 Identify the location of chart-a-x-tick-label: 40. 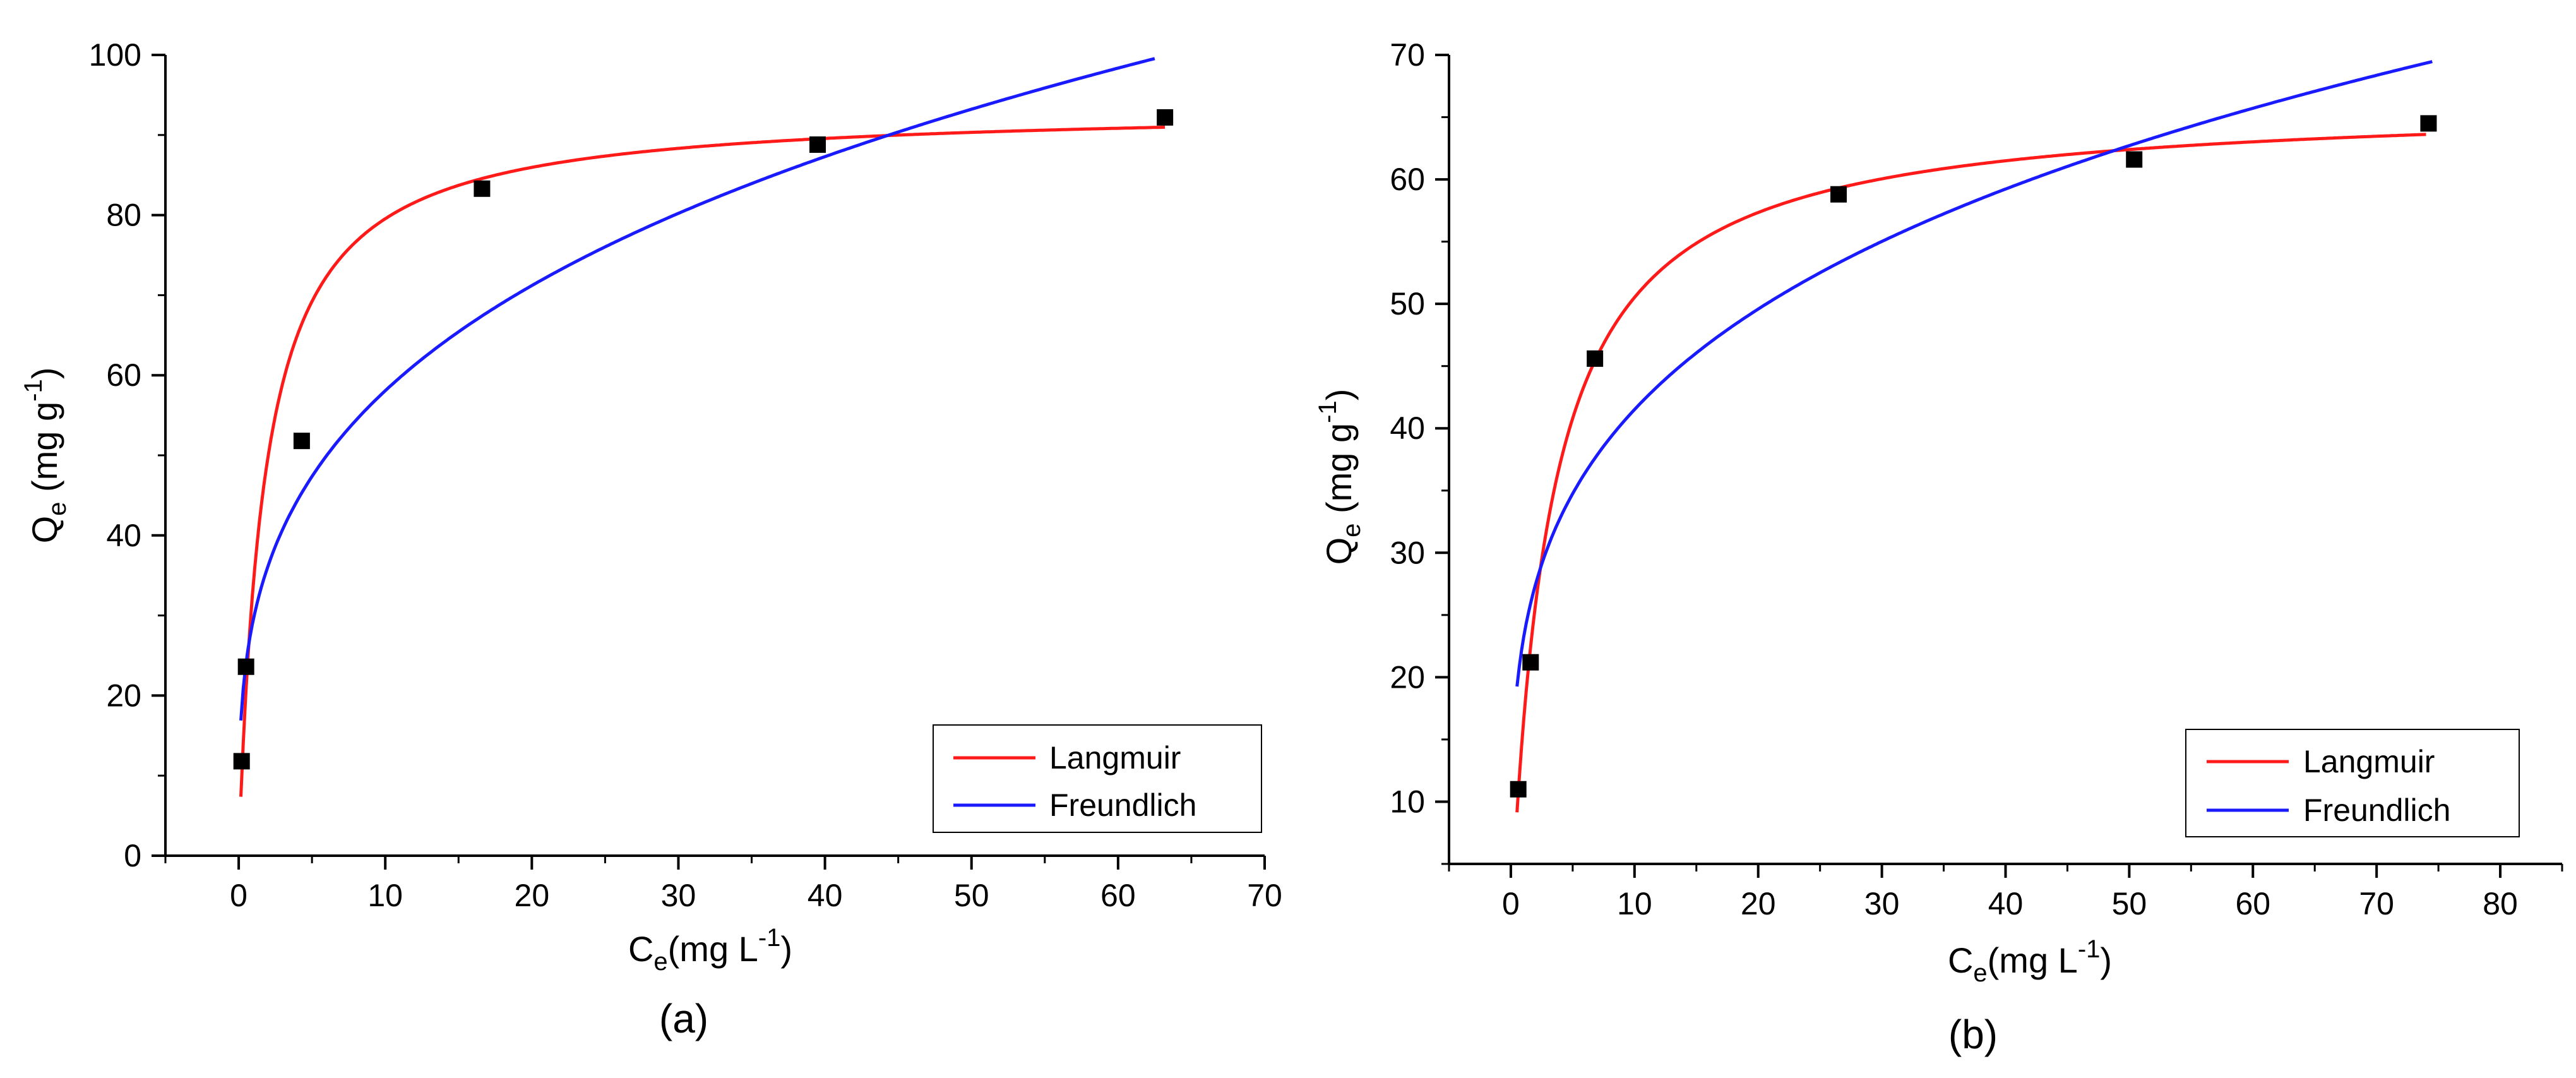
(825, 895).